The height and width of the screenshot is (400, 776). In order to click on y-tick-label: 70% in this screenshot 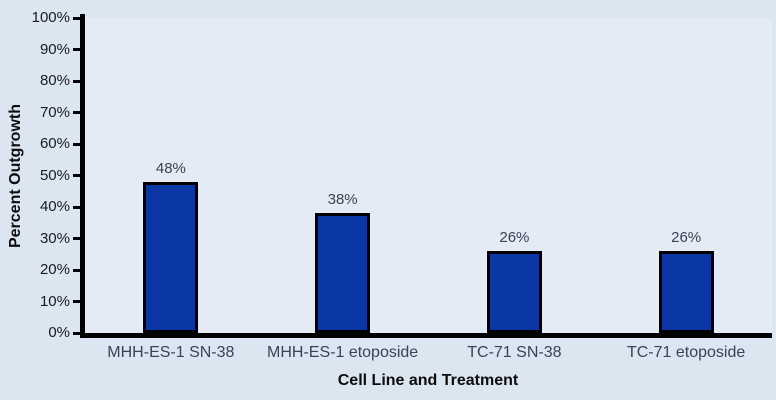, I will do `click(54, 112)`.